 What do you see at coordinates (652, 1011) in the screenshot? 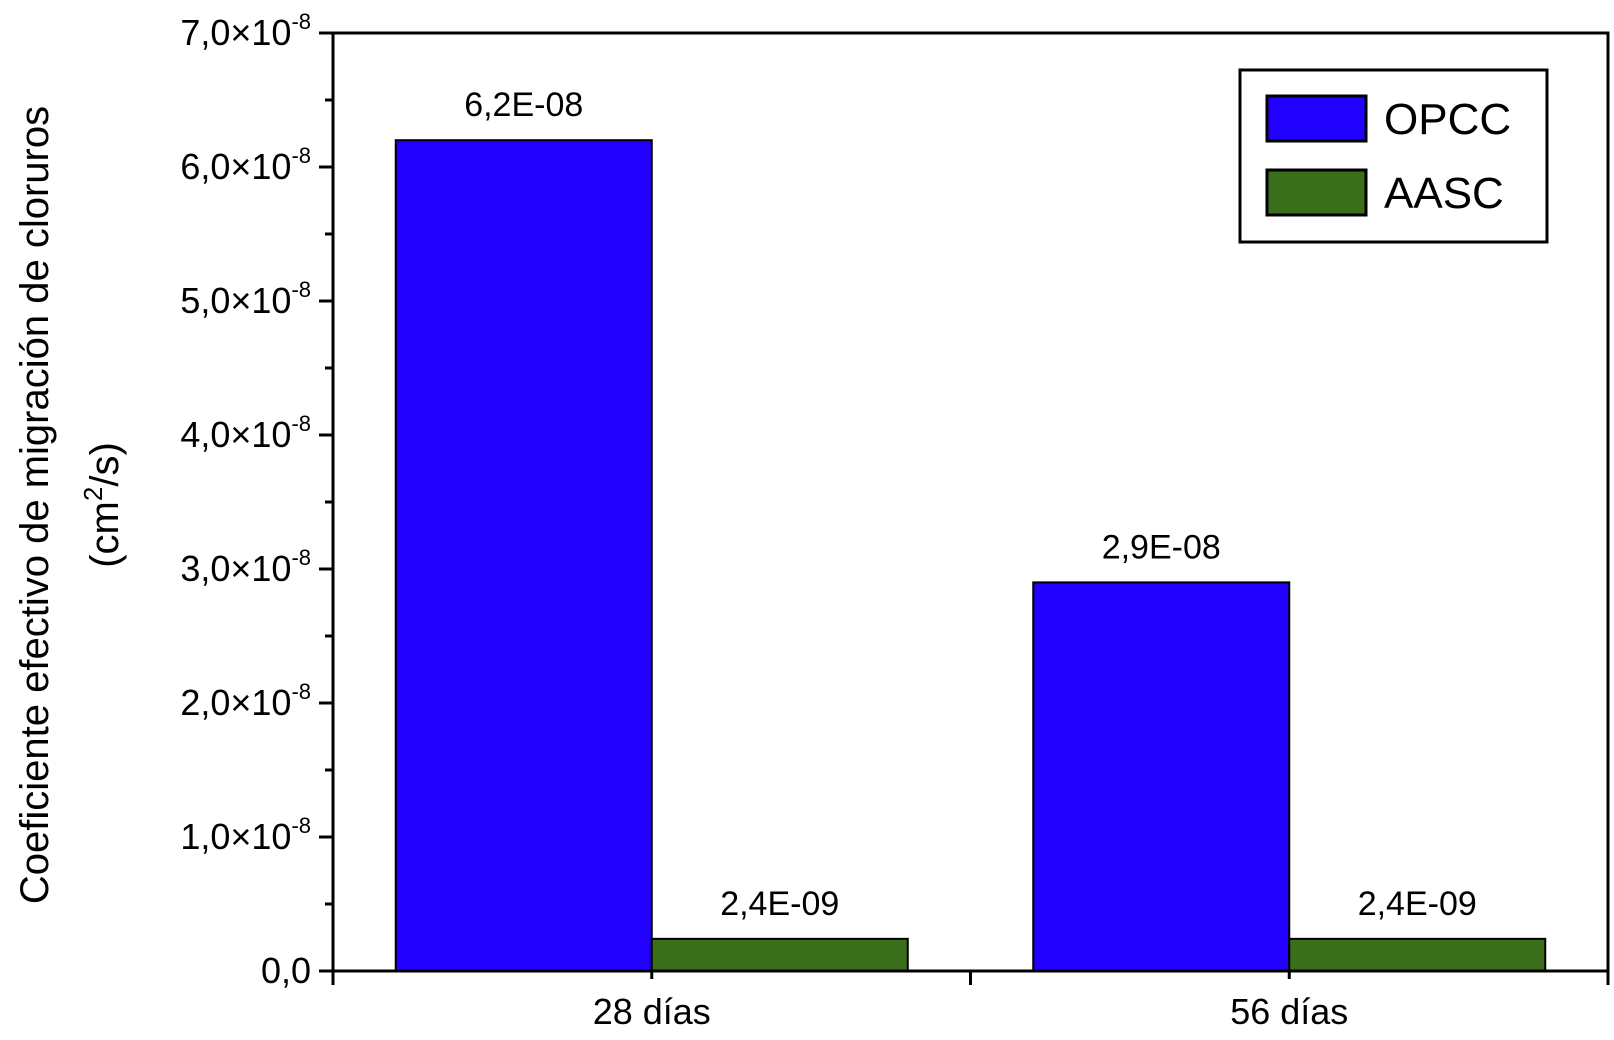
I see `x-tick-label-1: 28 días` at bounding box center [652, 1011].